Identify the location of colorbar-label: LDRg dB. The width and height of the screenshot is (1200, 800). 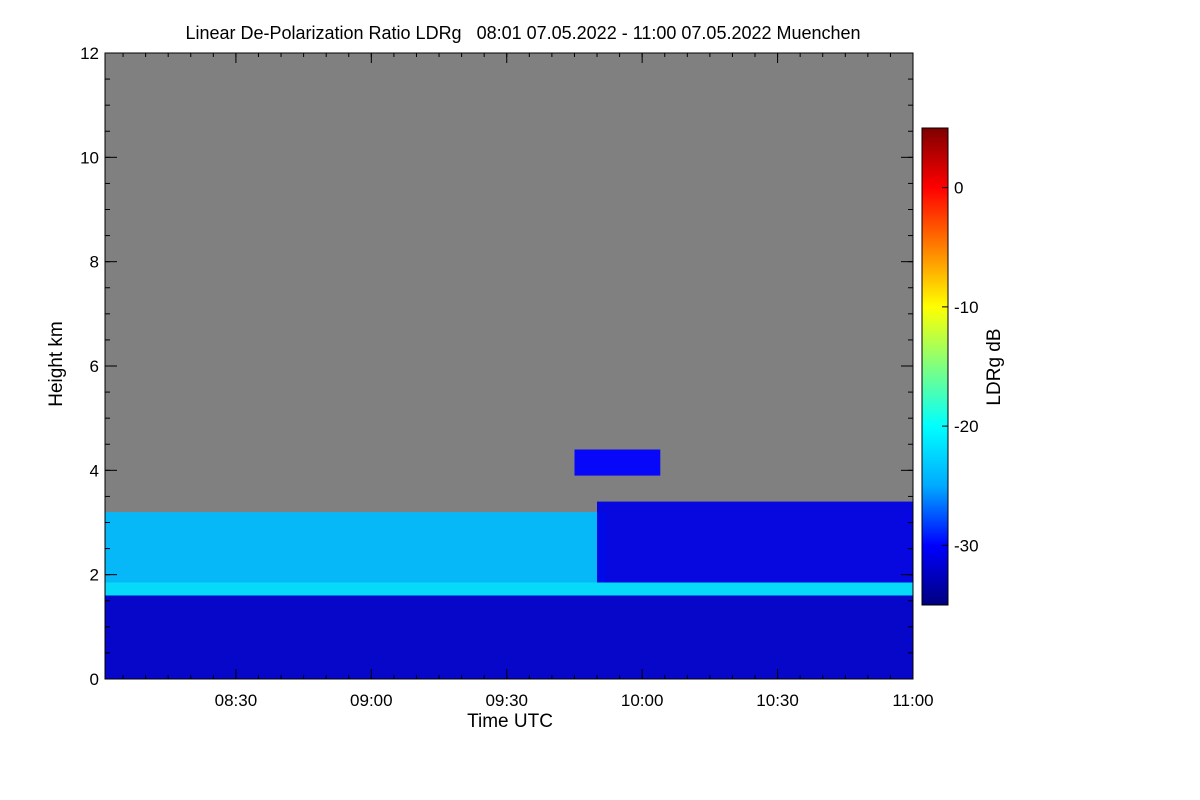
(994, 366).